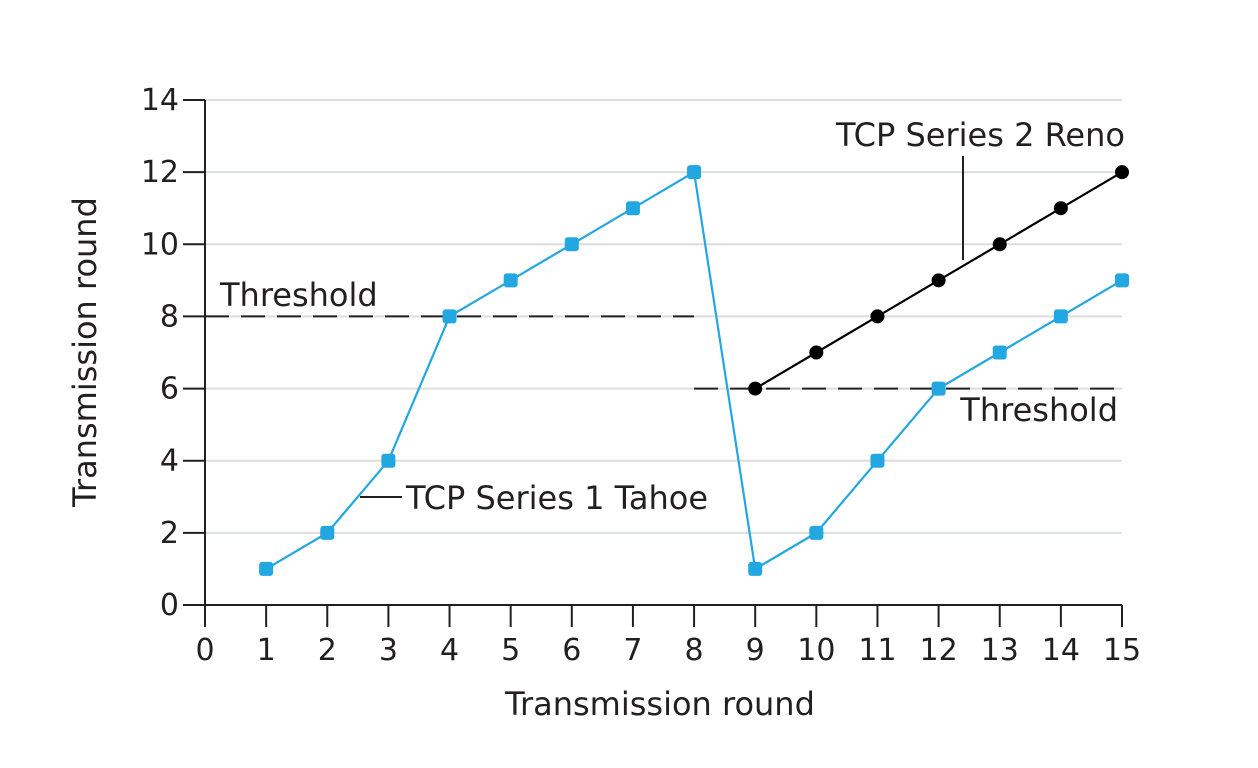  What do you see at coordinates (266, 650) in the screenshot?
I see `x-tick-label: 1` at bounding box center [266, 650].